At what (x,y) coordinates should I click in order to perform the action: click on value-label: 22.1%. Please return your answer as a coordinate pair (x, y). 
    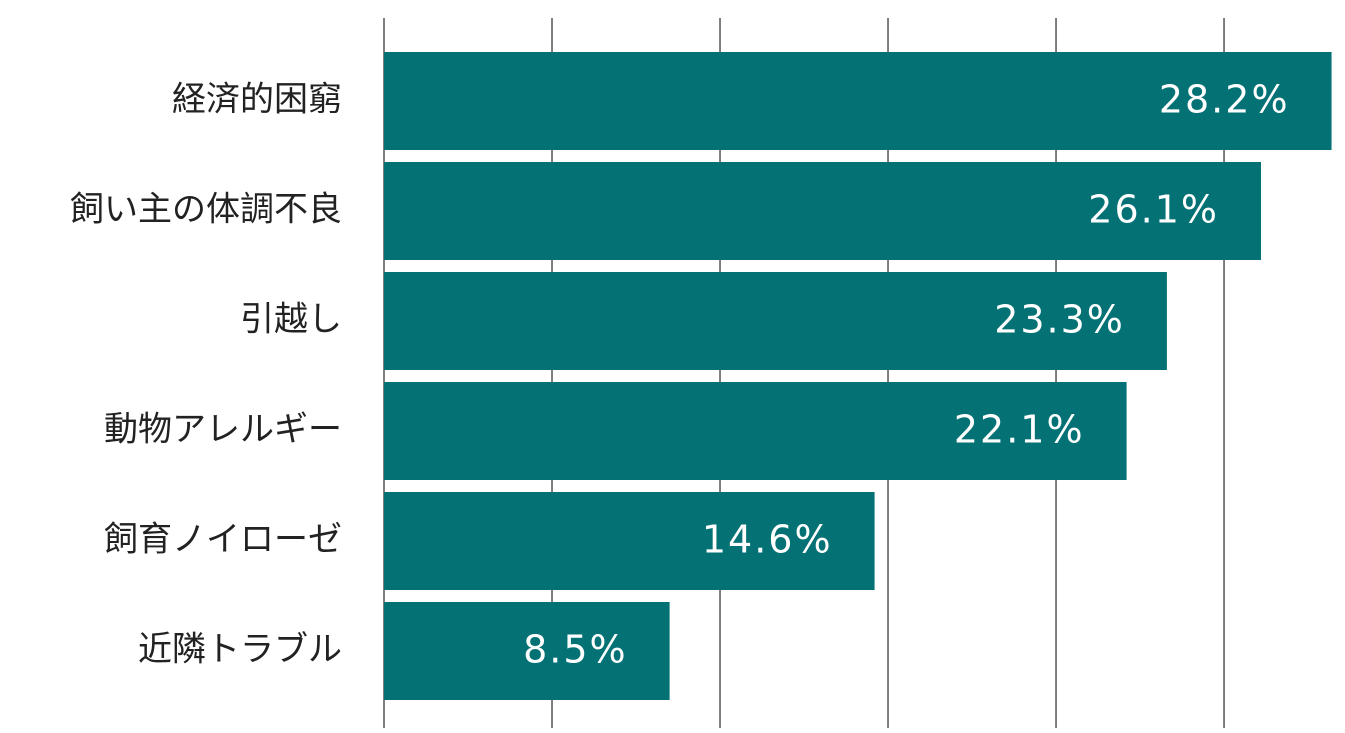
    Looking at the image, I should click on (1019, 430).